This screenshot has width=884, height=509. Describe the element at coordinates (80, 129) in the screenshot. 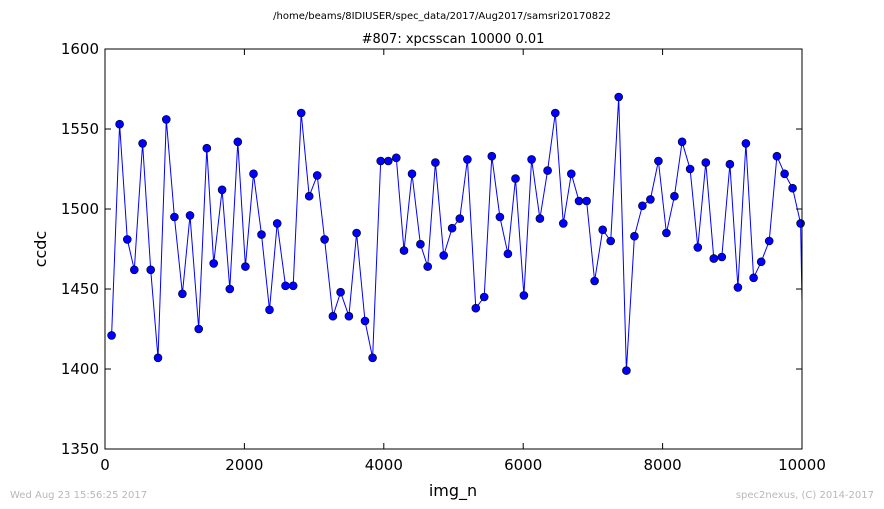

I see `y-tick-label: 1550` at that location.